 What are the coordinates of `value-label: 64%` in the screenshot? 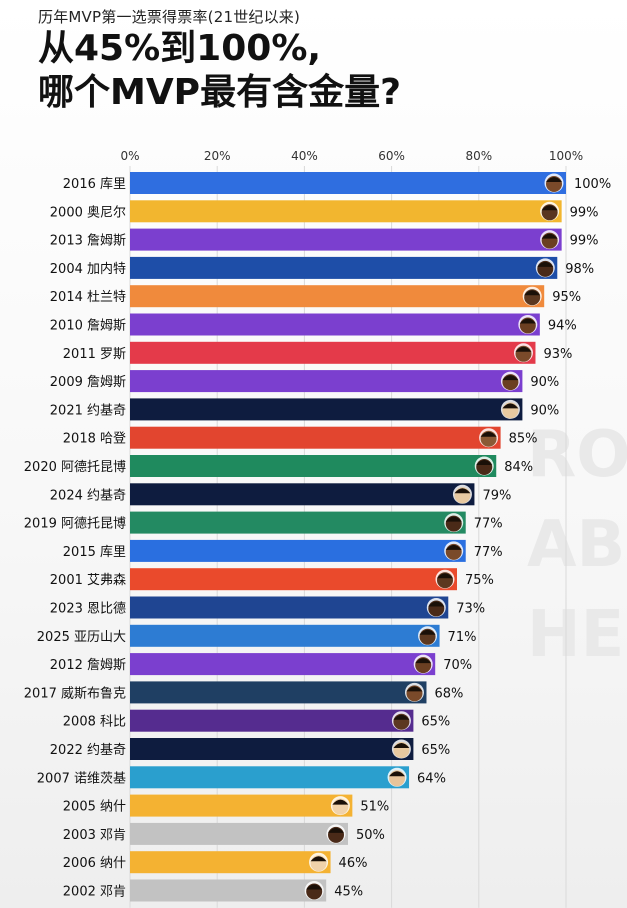 It's located at (431, 778).